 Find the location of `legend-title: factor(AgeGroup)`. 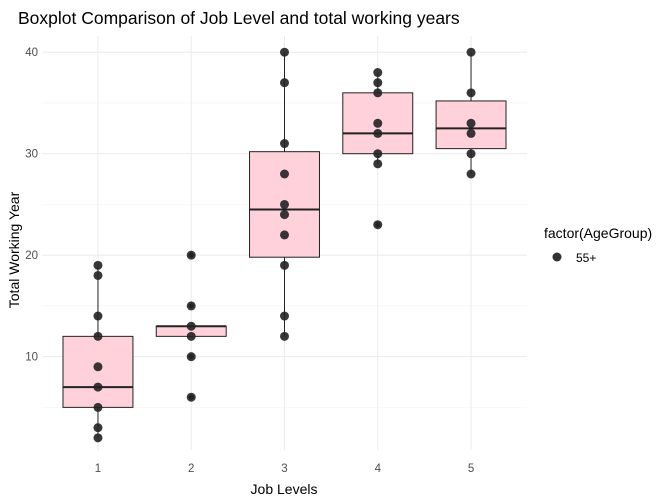

legend-title: factor(AgeGroup) is located at coordinates (598, 233).